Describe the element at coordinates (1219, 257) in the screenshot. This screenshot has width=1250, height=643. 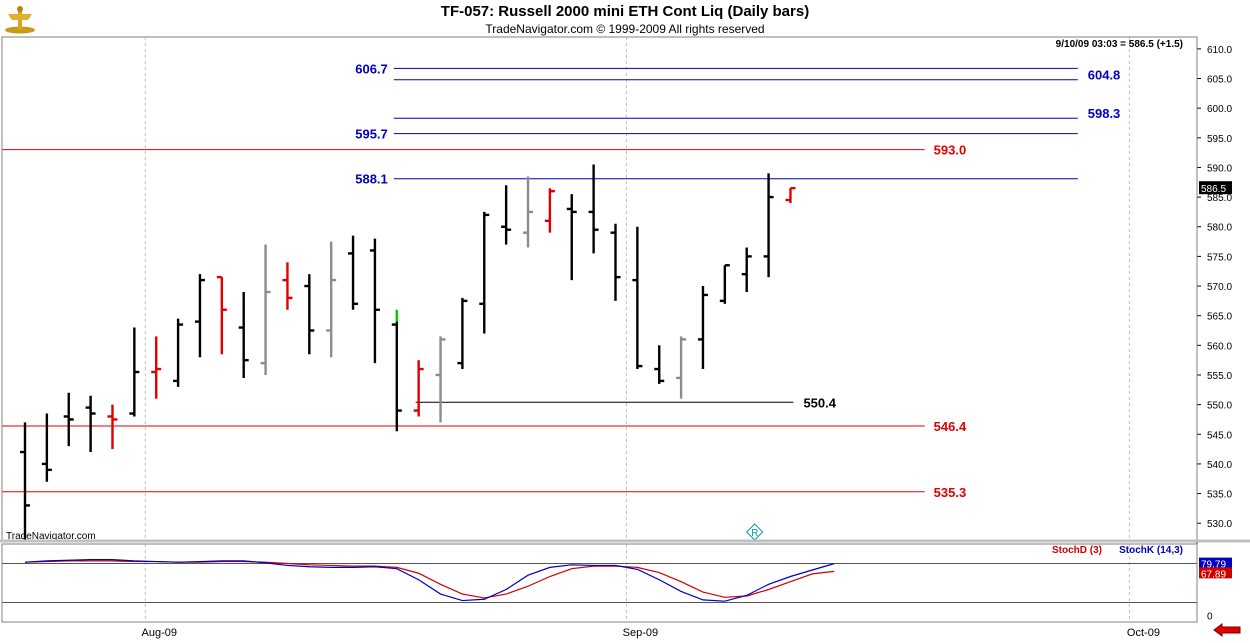
I see `y-tick-label: 575.0` at that location.